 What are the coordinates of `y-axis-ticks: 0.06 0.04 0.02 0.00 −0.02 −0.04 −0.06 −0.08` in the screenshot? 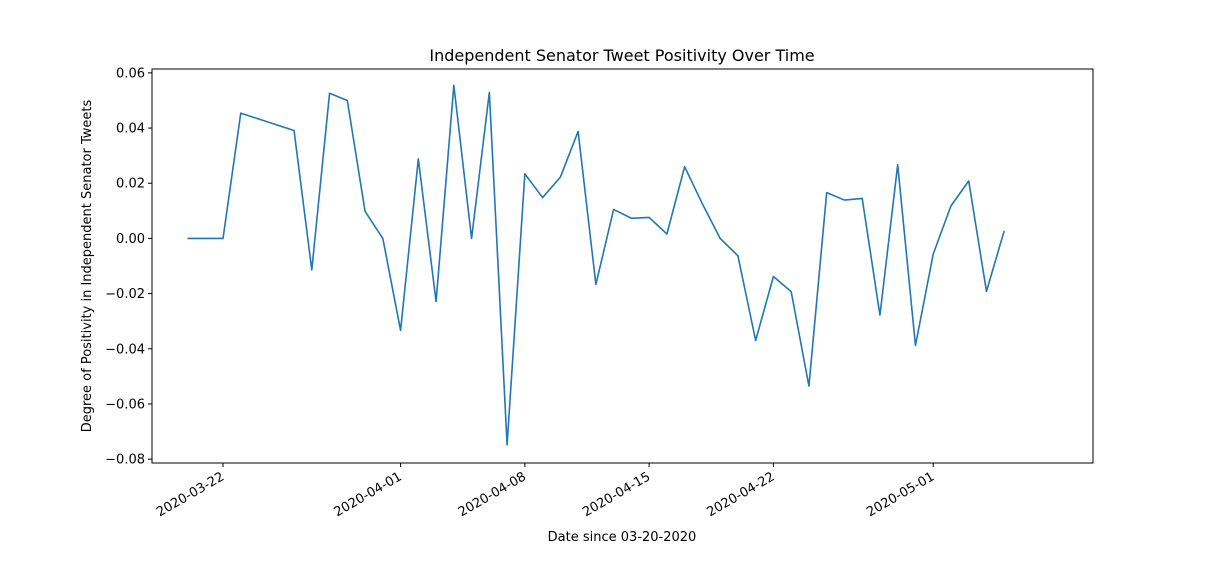 It's located at (128, 267).